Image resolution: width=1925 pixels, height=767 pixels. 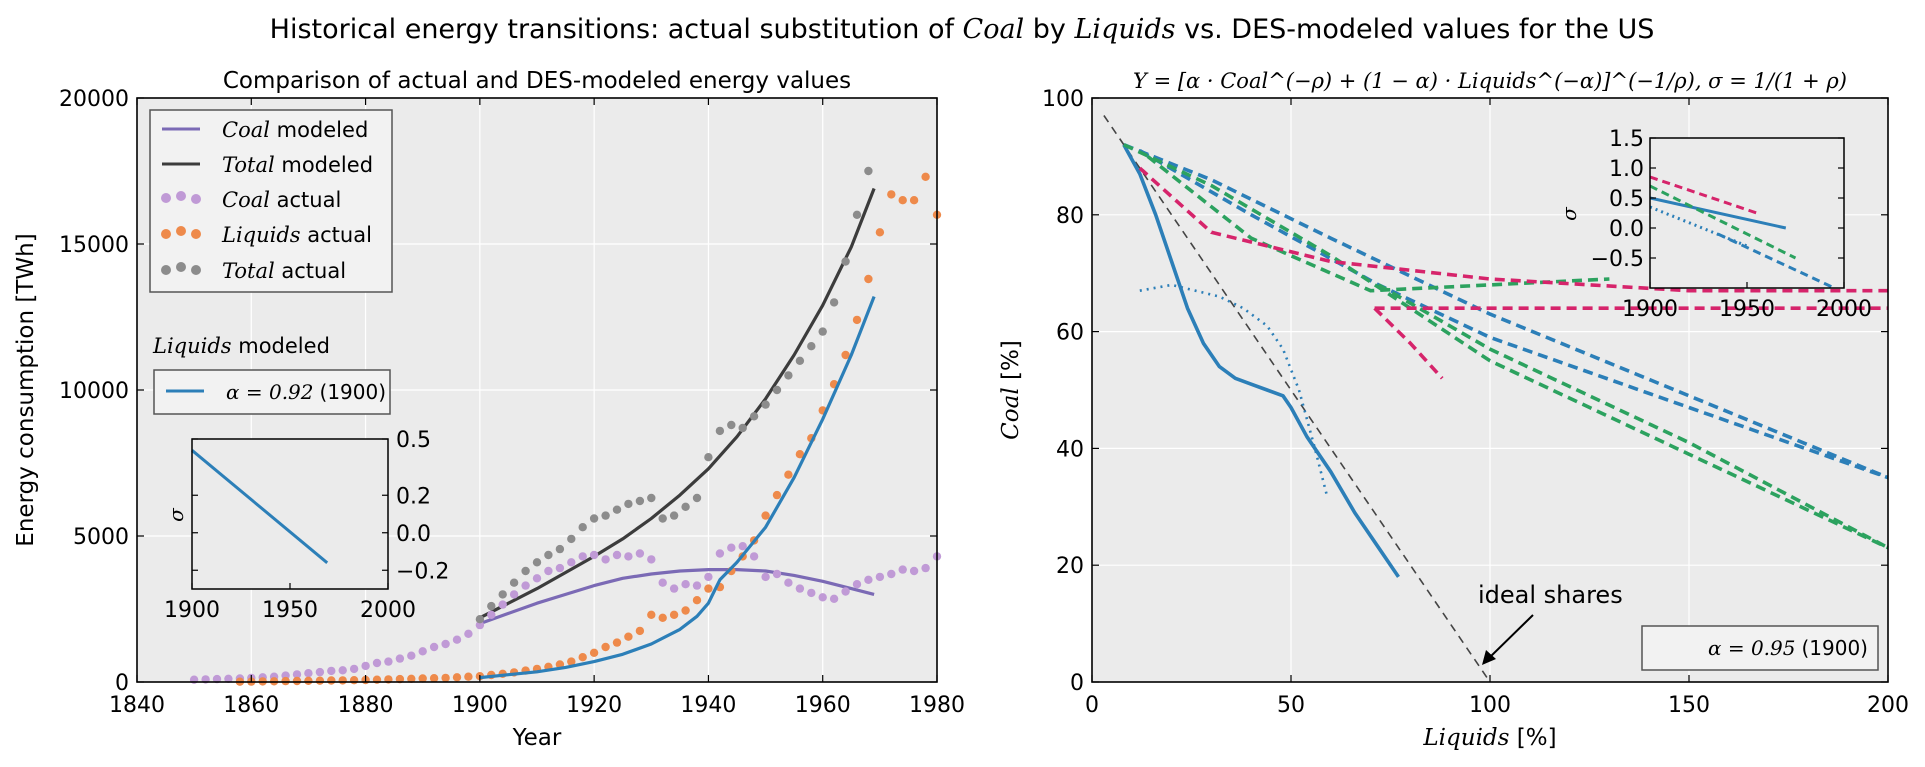 I want to click on left-inset-x-tick-label: 2000, so click(x=388, y=610).